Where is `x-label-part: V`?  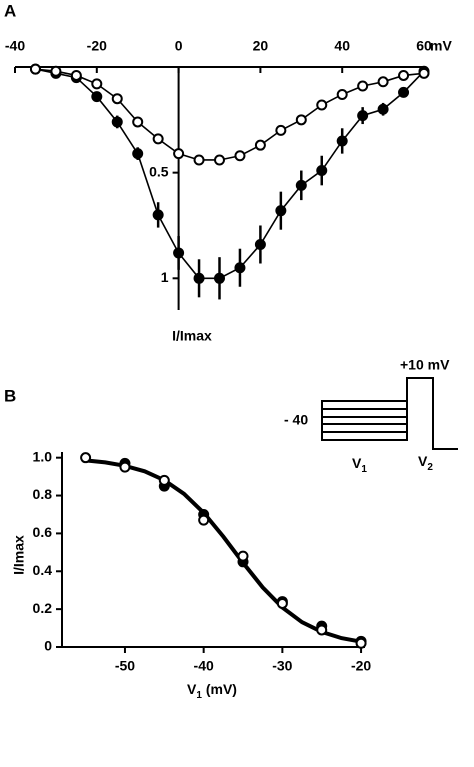 x-label-part: V is located at coordinates (192, 689).